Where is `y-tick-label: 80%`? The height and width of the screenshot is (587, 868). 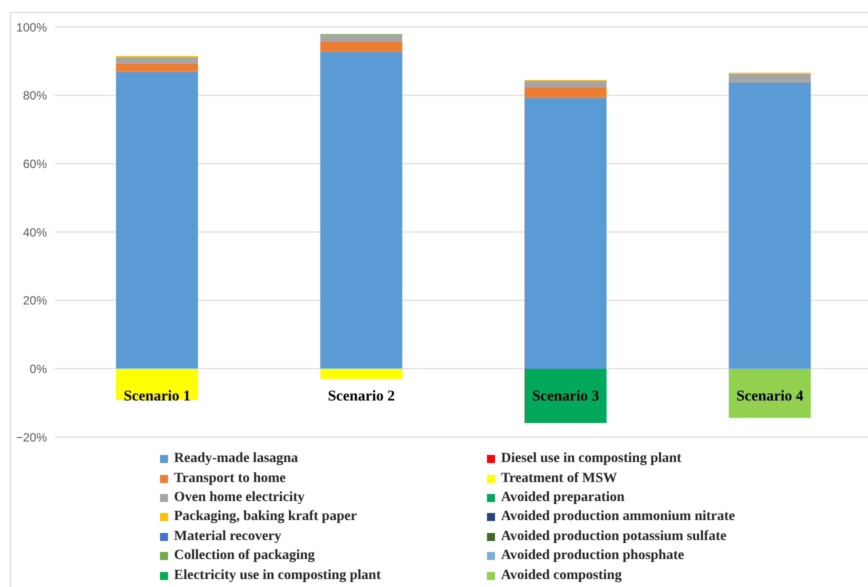
y-tick-label: 80% is located at coordinates (35, 95).